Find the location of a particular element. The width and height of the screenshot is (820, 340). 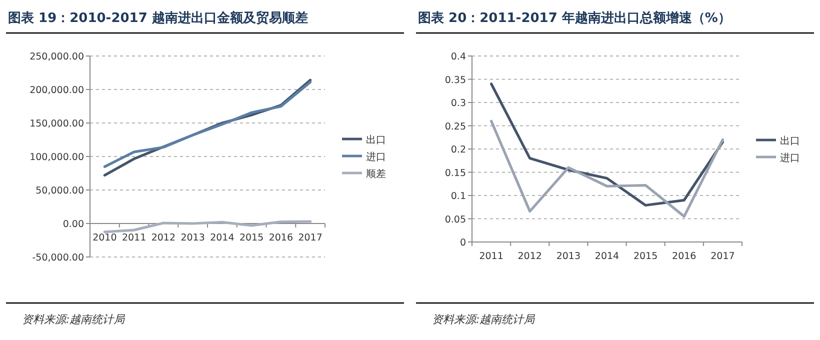

y-tick-label: 0.05 is located at coordinates (455, 220).